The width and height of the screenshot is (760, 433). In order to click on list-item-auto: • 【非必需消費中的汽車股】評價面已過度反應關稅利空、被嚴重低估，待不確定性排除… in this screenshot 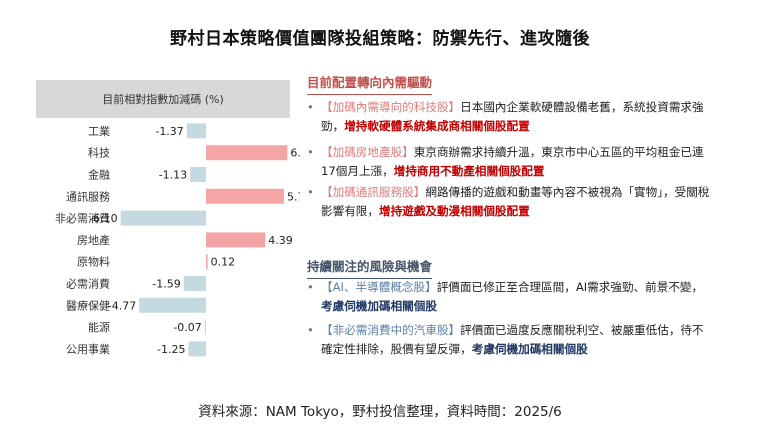, I will do `click(510, 340)`.